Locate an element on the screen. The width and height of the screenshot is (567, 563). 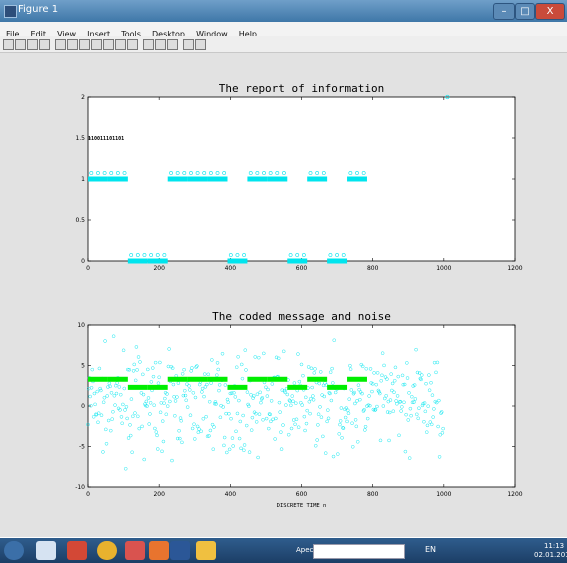
menu-file: File is located at coordinates (13, 34).